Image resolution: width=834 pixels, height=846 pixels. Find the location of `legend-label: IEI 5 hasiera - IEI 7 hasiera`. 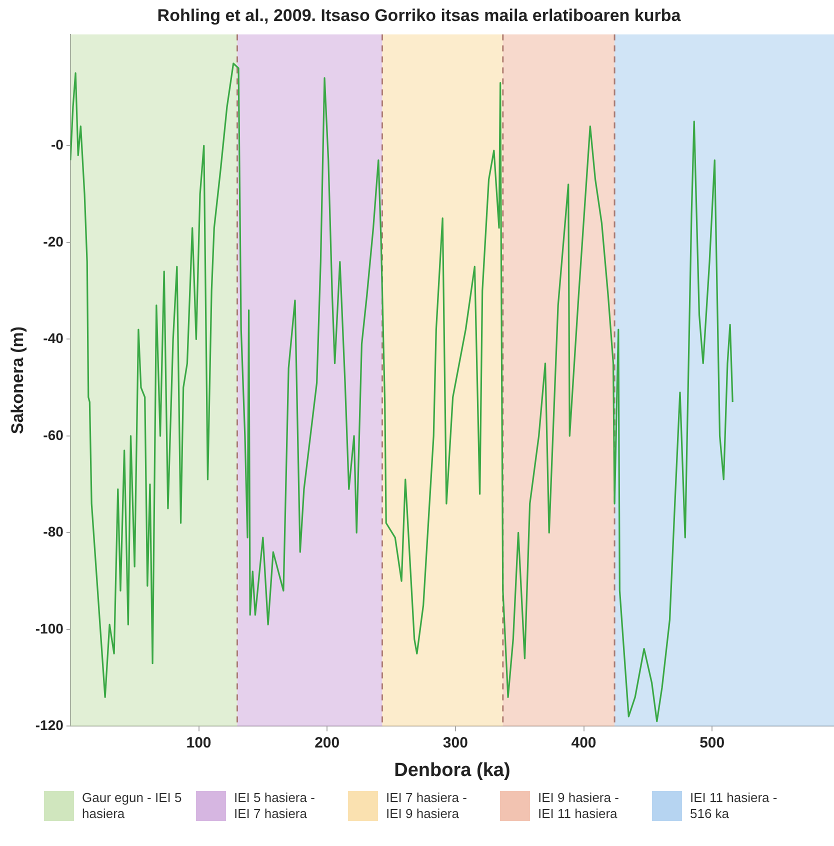

legend-label: IEI 5 hasiera - IEI 7 hasiera is located at coordinates (275, 806).